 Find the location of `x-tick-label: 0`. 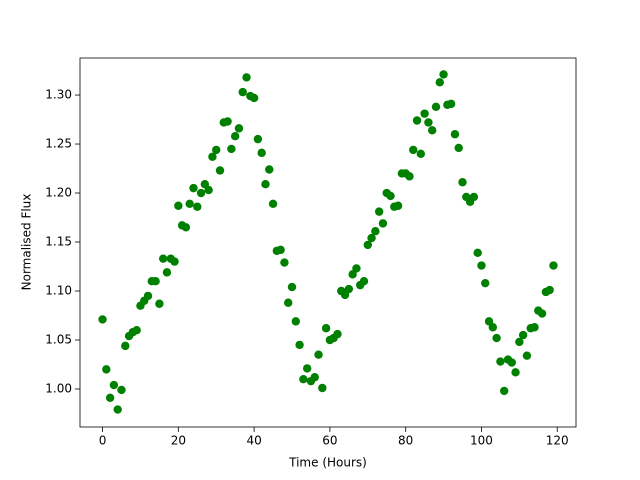

x-tick-label: 0 is located at coordinates (103, 441).